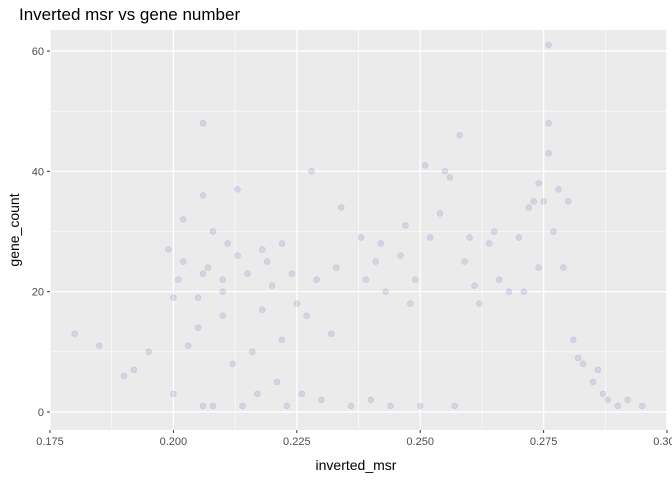  Describe the element at coordinates (129, 14) in the screenshot. I see `chart-title: Inverted msr vs gene number` at that location.